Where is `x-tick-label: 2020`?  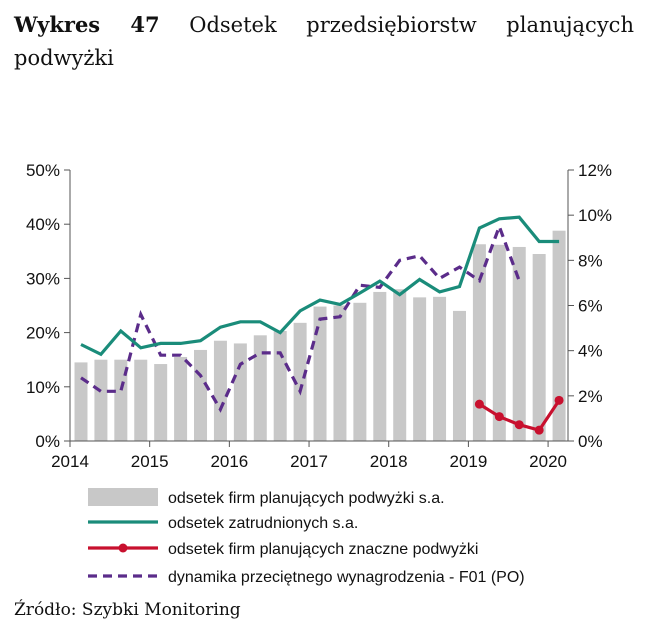
x-tick-label: 2020 is located at coordinates (548, 461).